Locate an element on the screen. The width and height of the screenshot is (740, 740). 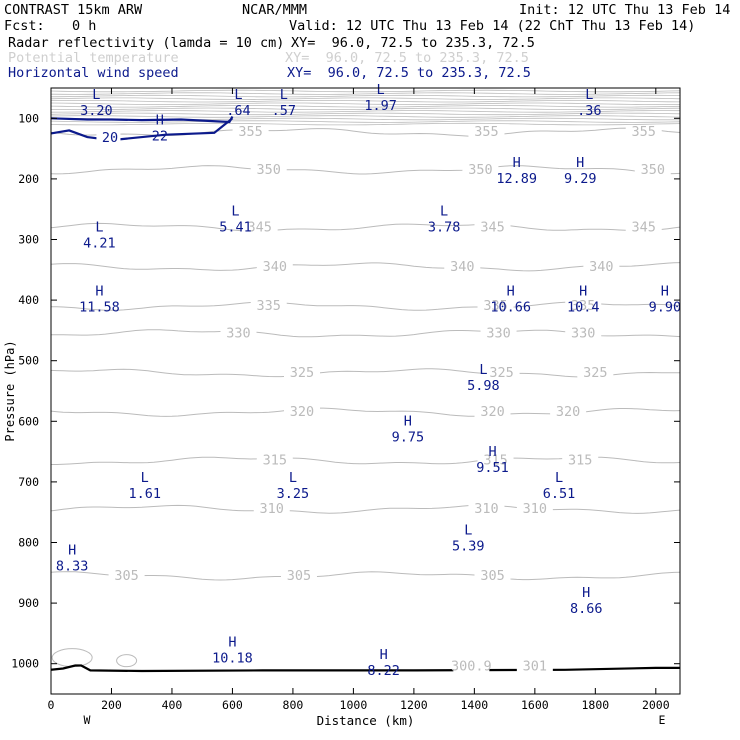
extremum-value: 12.89 is located at coordinates (516, 179).